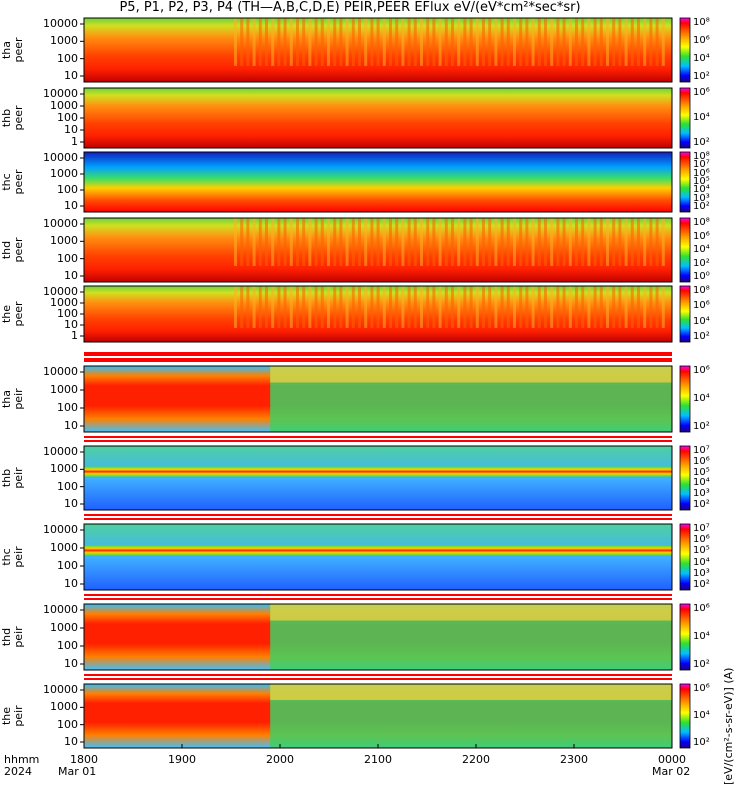 This screenshot has width=750, height=800. I want to click on panel-heatmap, so click(378, 557).